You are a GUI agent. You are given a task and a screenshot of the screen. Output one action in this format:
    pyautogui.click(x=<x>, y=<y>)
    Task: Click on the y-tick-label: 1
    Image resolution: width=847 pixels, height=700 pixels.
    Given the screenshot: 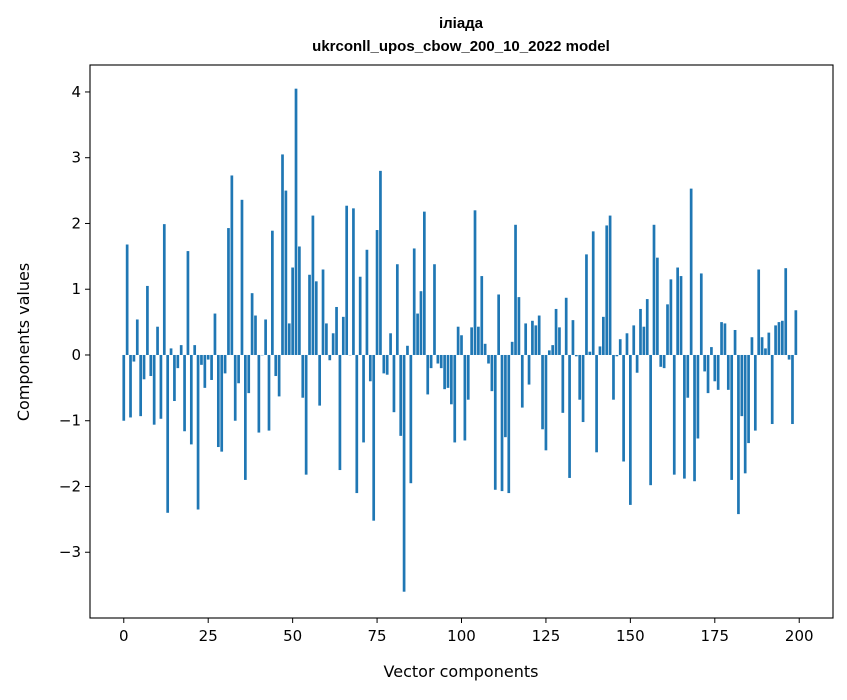 What is the action you would take?
    pyautogui.click(x=76, y=289)
    